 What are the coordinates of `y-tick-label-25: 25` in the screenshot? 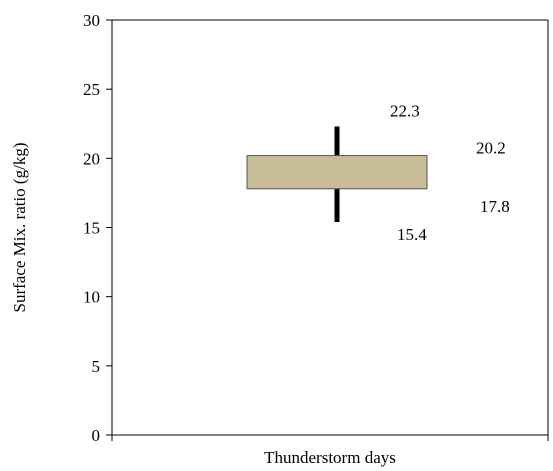 It's located at (91, 89).